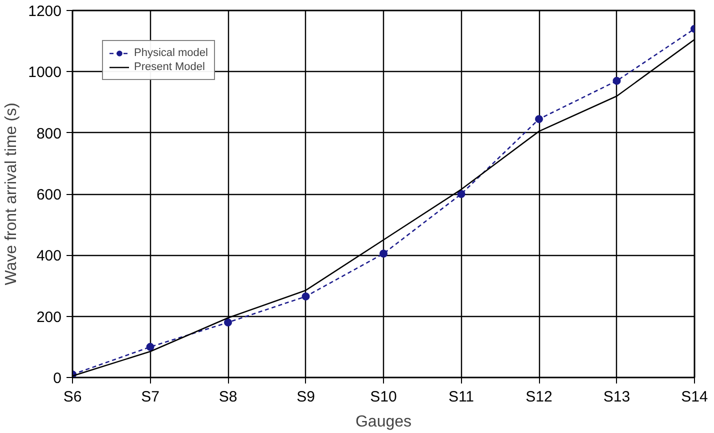  Describe the element at coordinates (228, 397) in the screenshot. I see `x-tick-label: S8` at that location.